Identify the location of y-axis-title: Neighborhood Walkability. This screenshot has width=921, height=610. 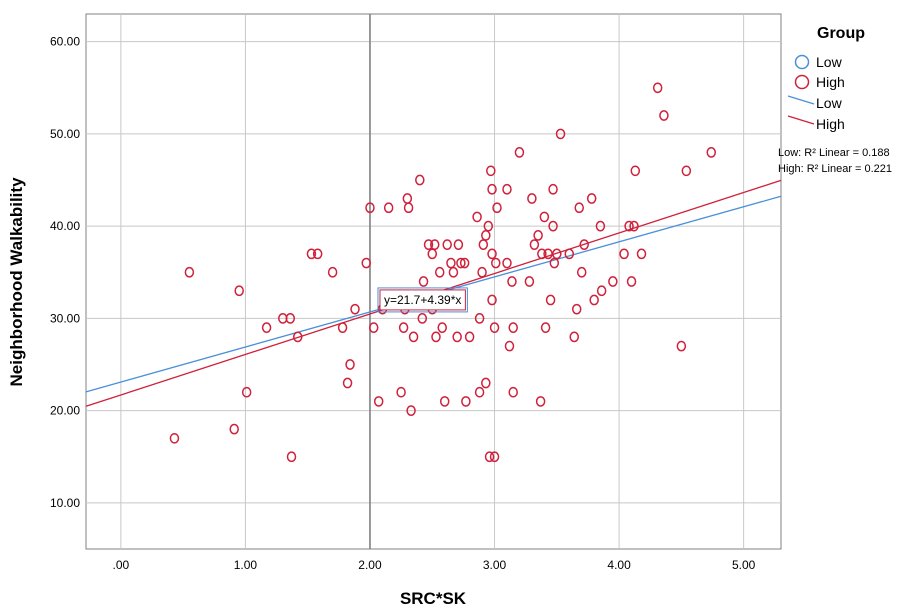
(16, 282).